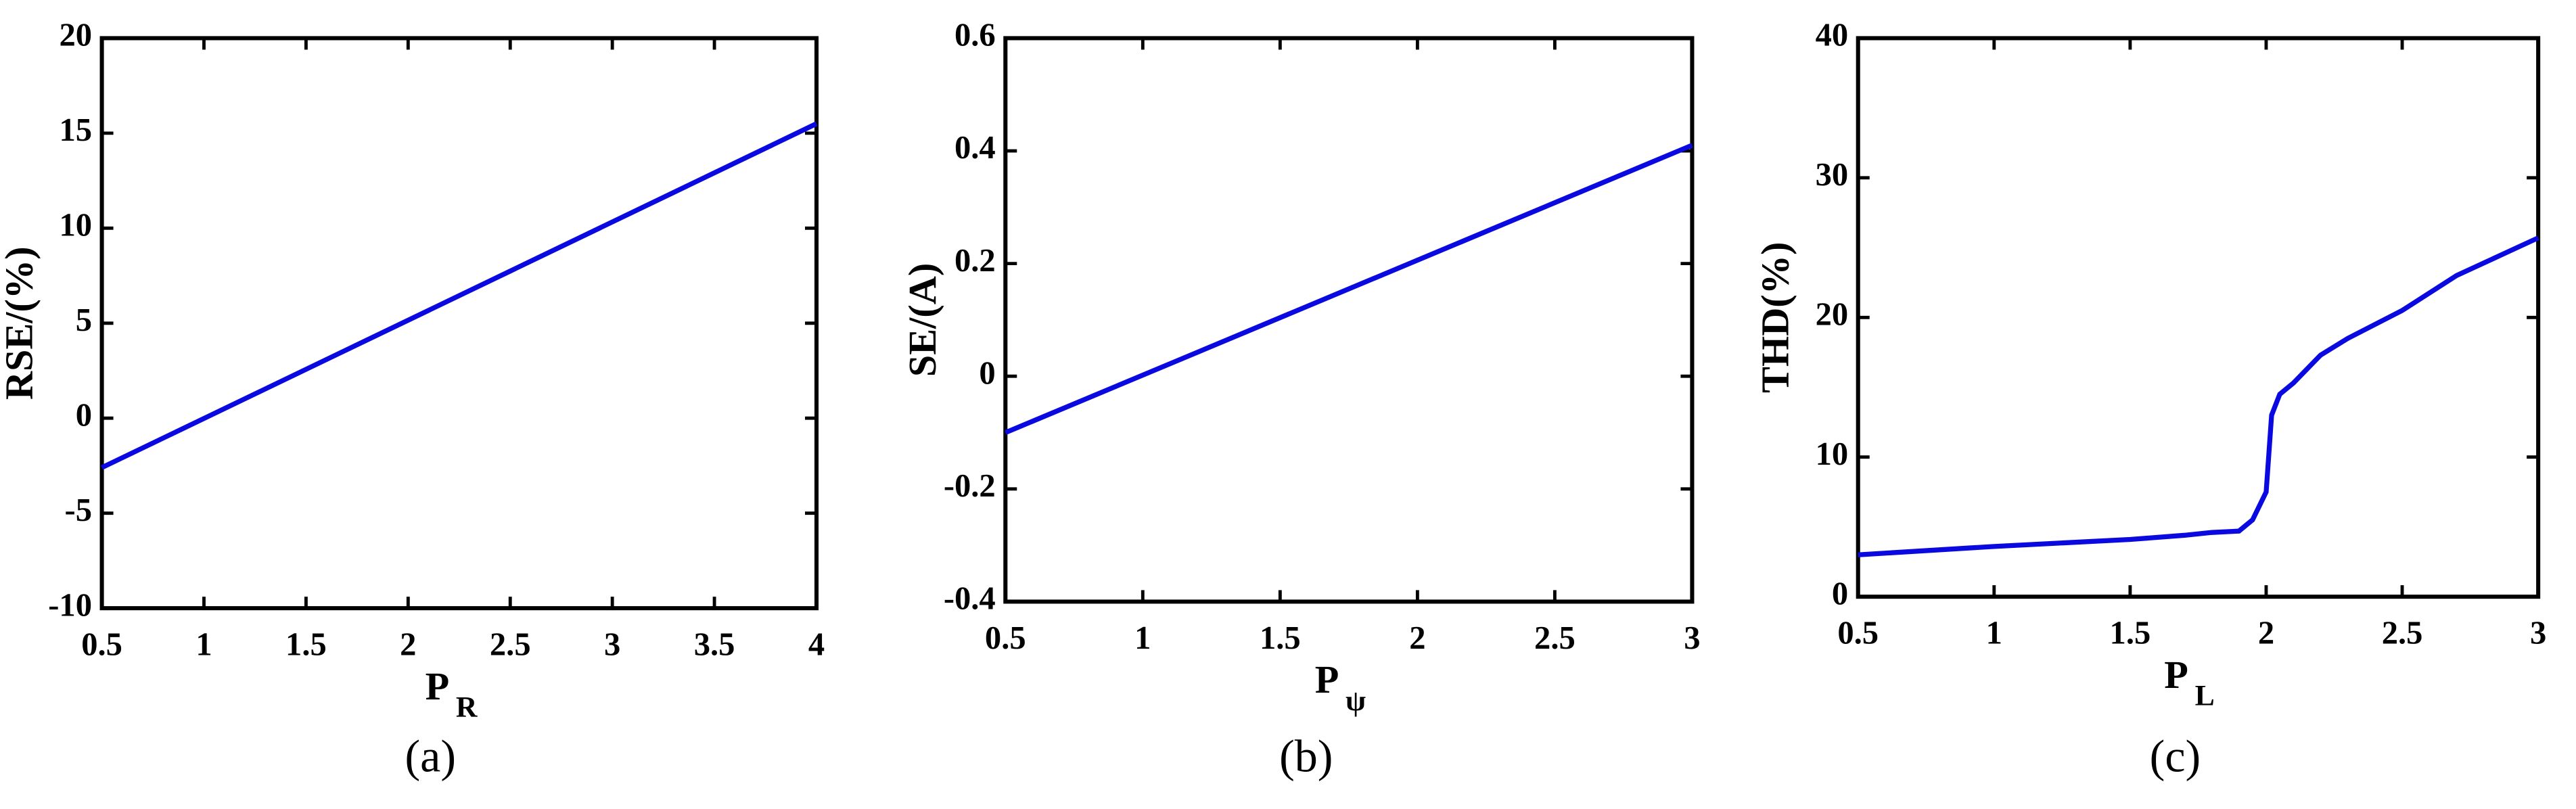 The image size is (2576, 809). I want to click on y-axis-label: THD(%), so click(1775, 317).